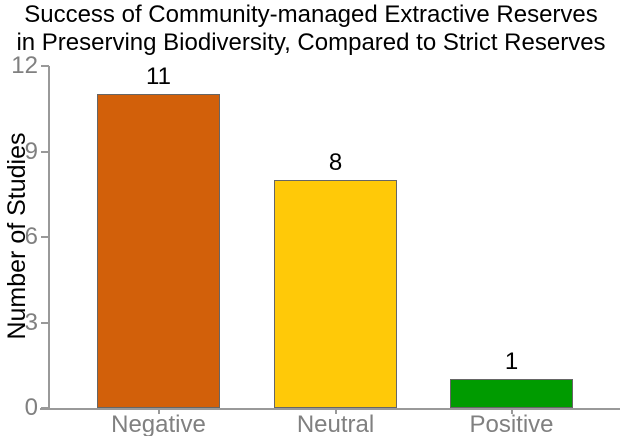 The width and height of the screenshot is (622, 436). Describe the element at coordinates (335, 294) in the screenshot. I see `bar-neutral` at that location.